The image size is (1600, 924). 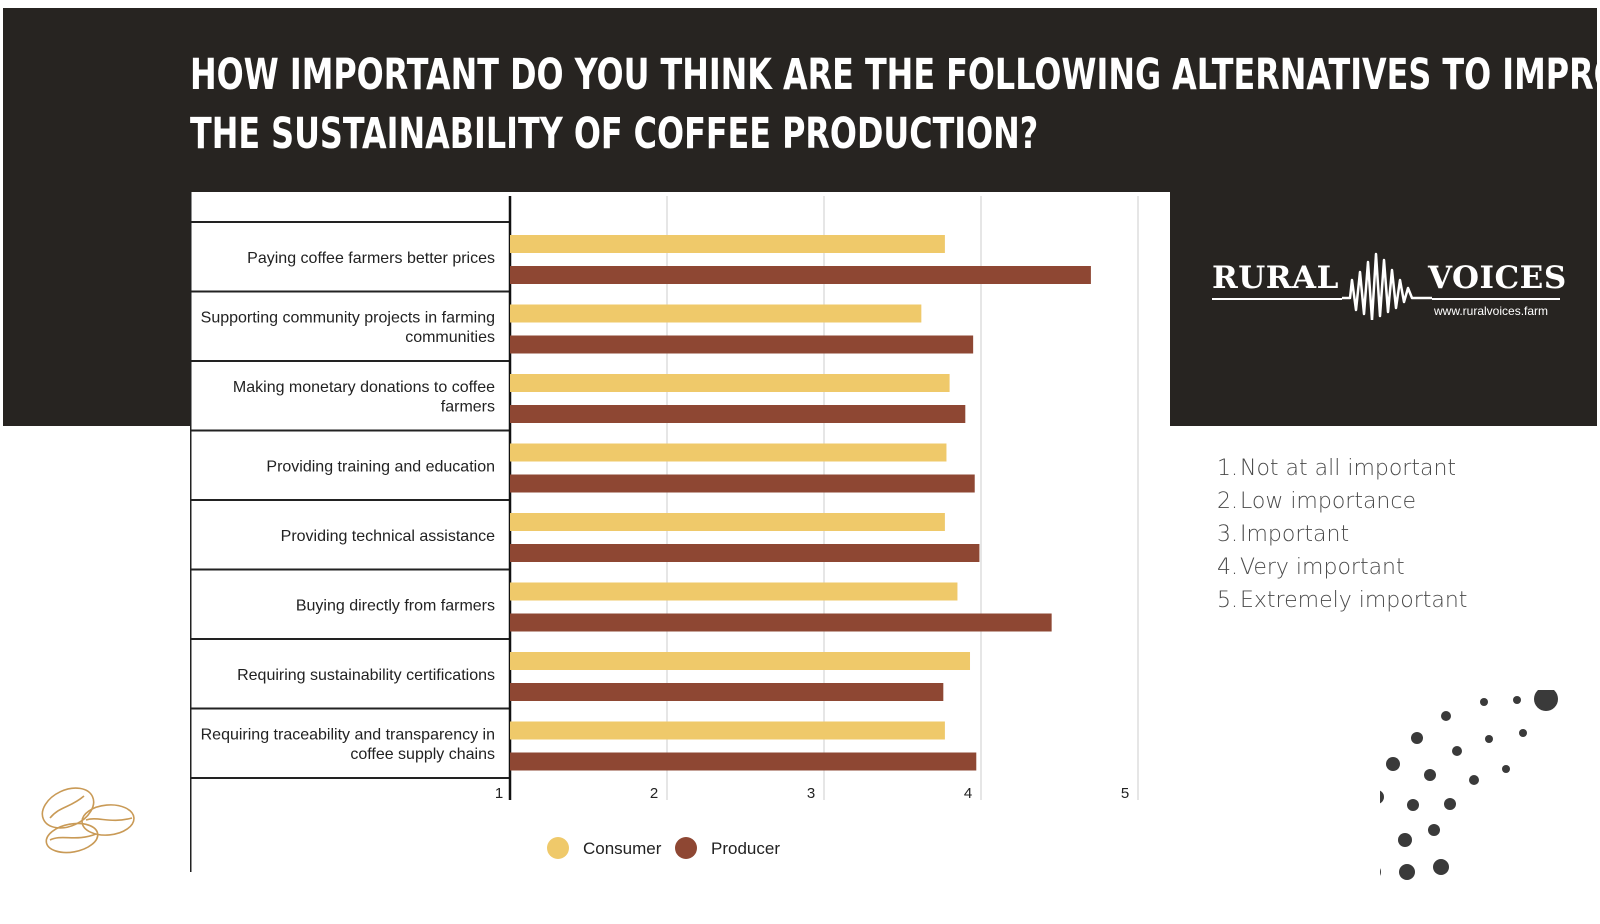 I want to click on category-label: coffee supply chains, so click(x=422, y=754).